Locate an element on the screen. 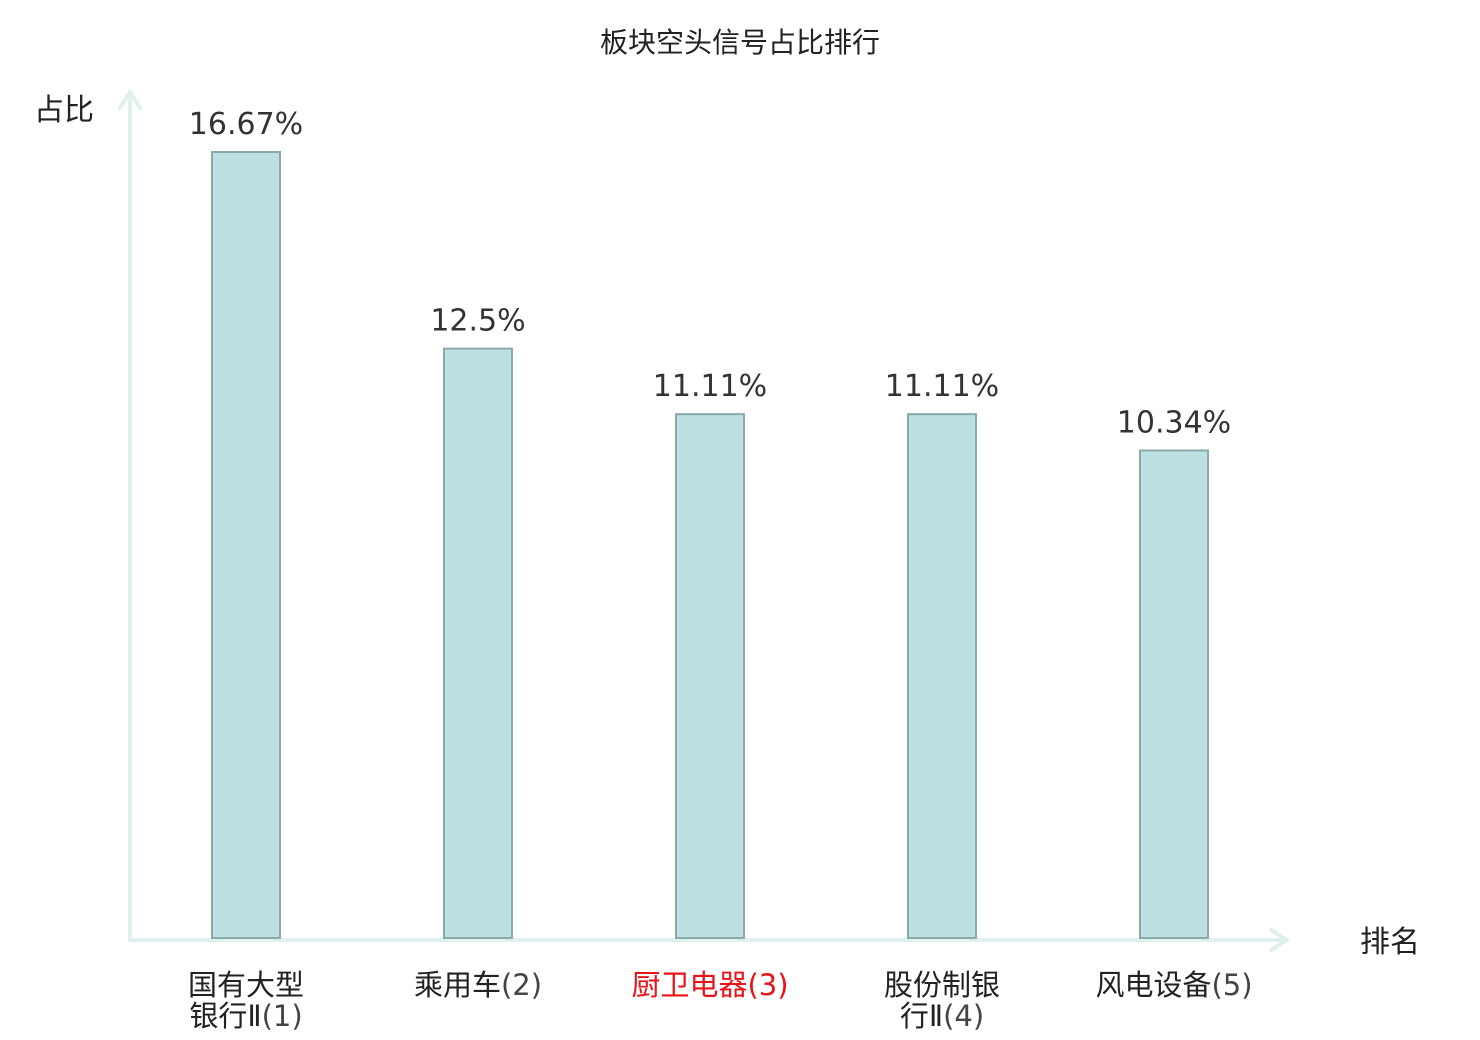 The width and height of the screenshot is (1480, 1040). category-rank: (5) is located at coordinates (1231, 985).